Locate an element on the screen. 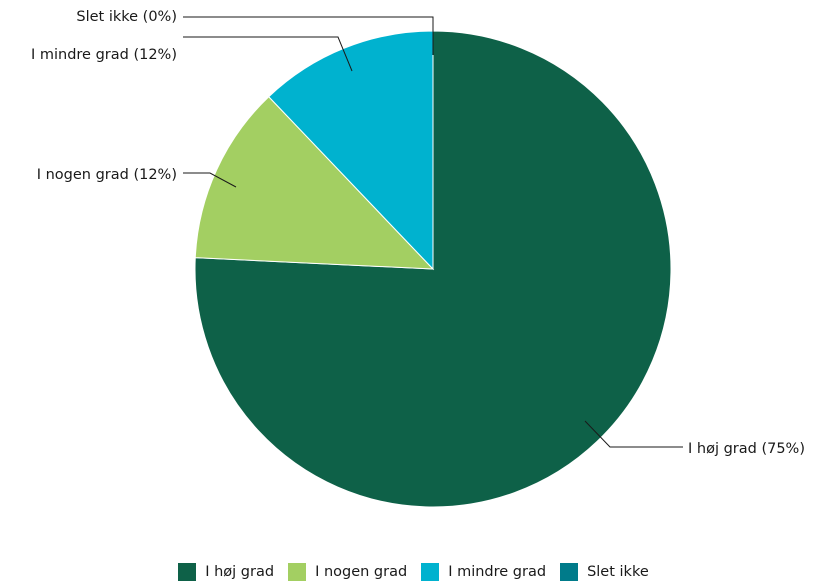  legend-label-mindre-grad: I mindre grad is located at coordinates (497, 572).